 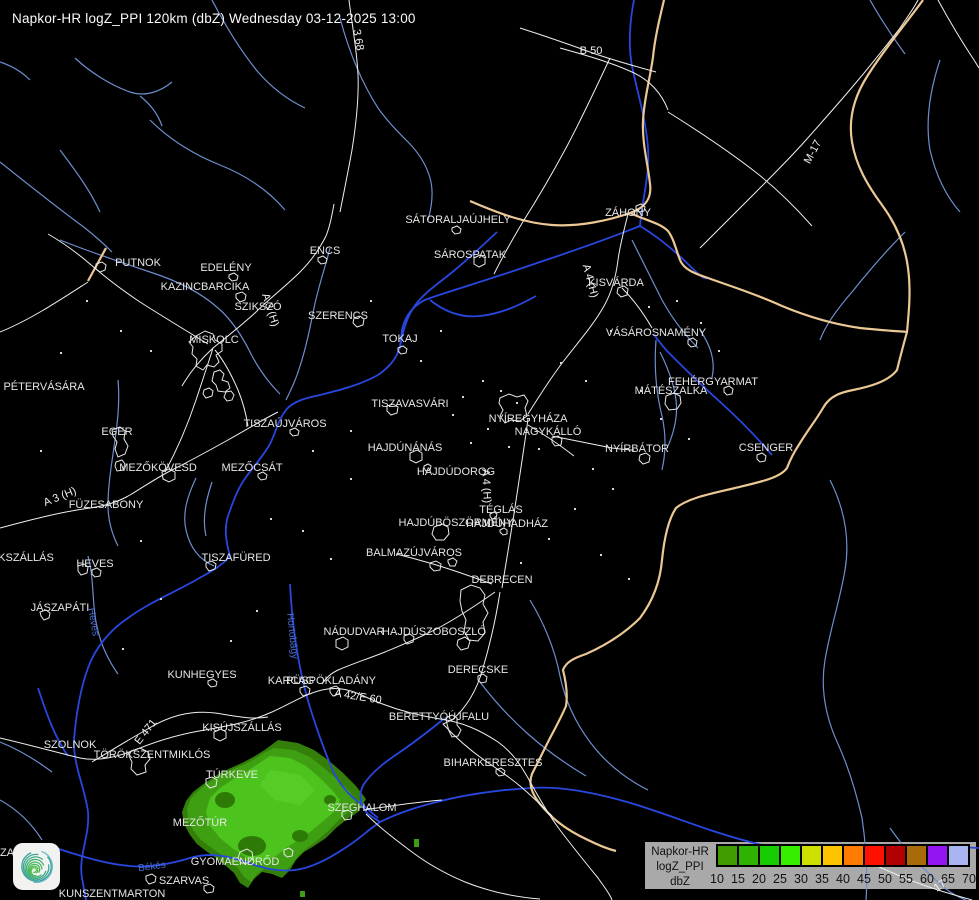 I want to click on city-label: NYÍREGYHÁZA, so click(x=528, y=419).